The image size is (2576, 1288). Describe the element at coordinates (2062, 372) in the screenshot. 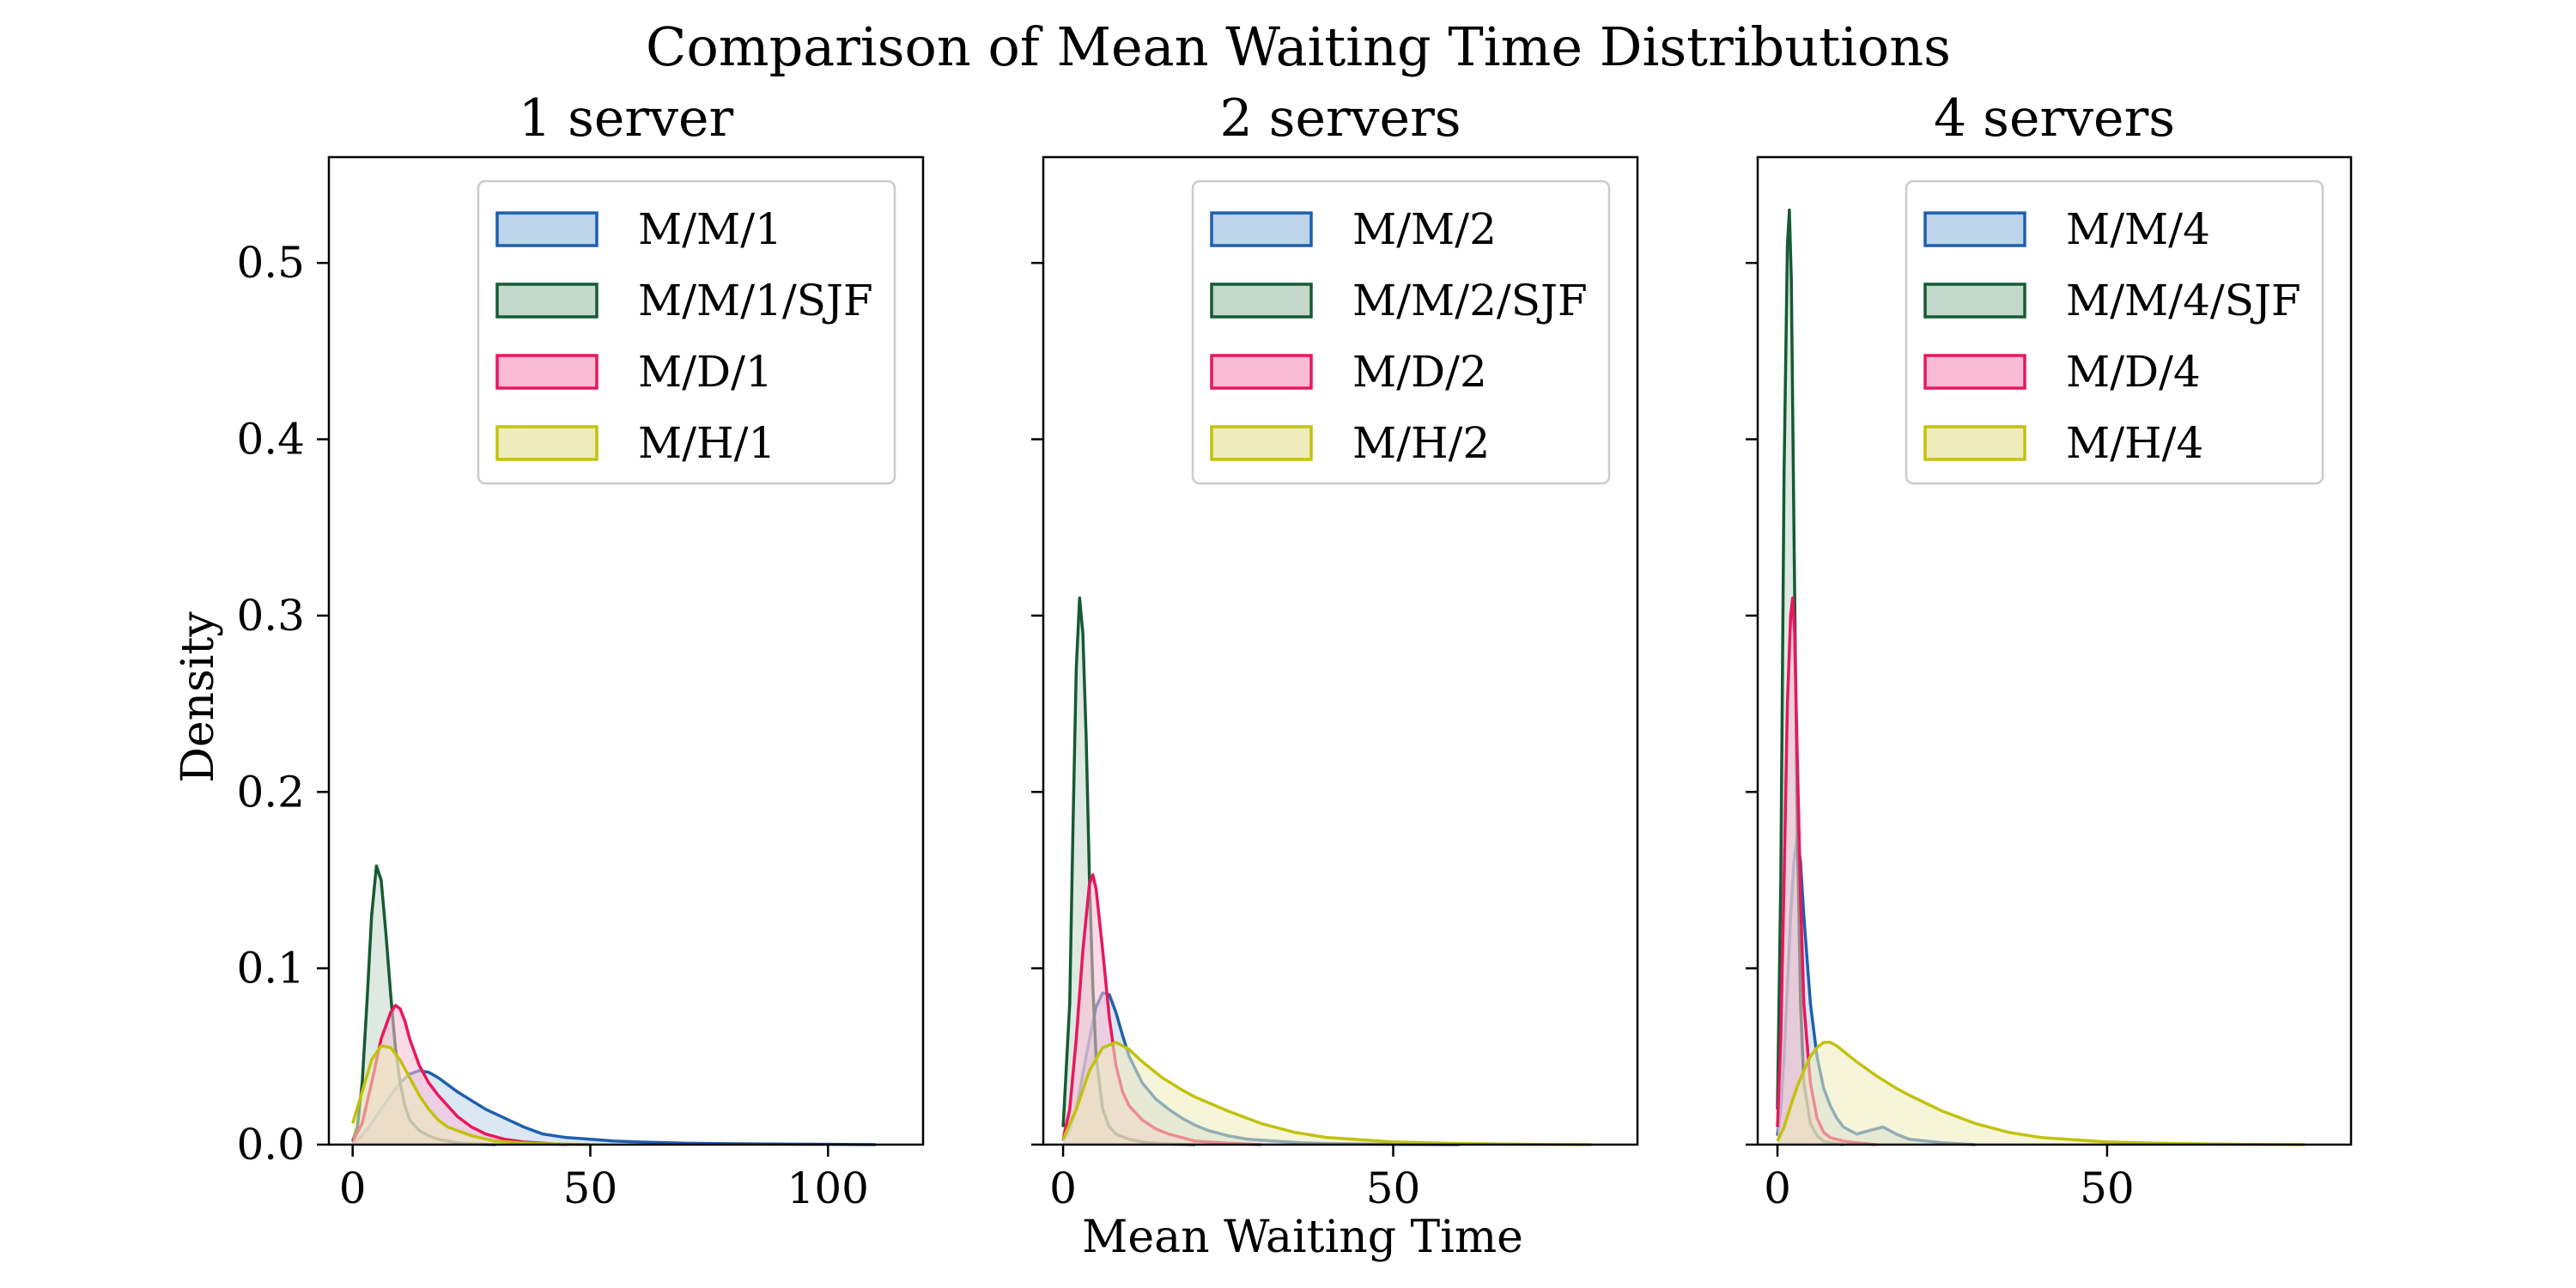

I see `legend-entry: M/D/4` at that location.